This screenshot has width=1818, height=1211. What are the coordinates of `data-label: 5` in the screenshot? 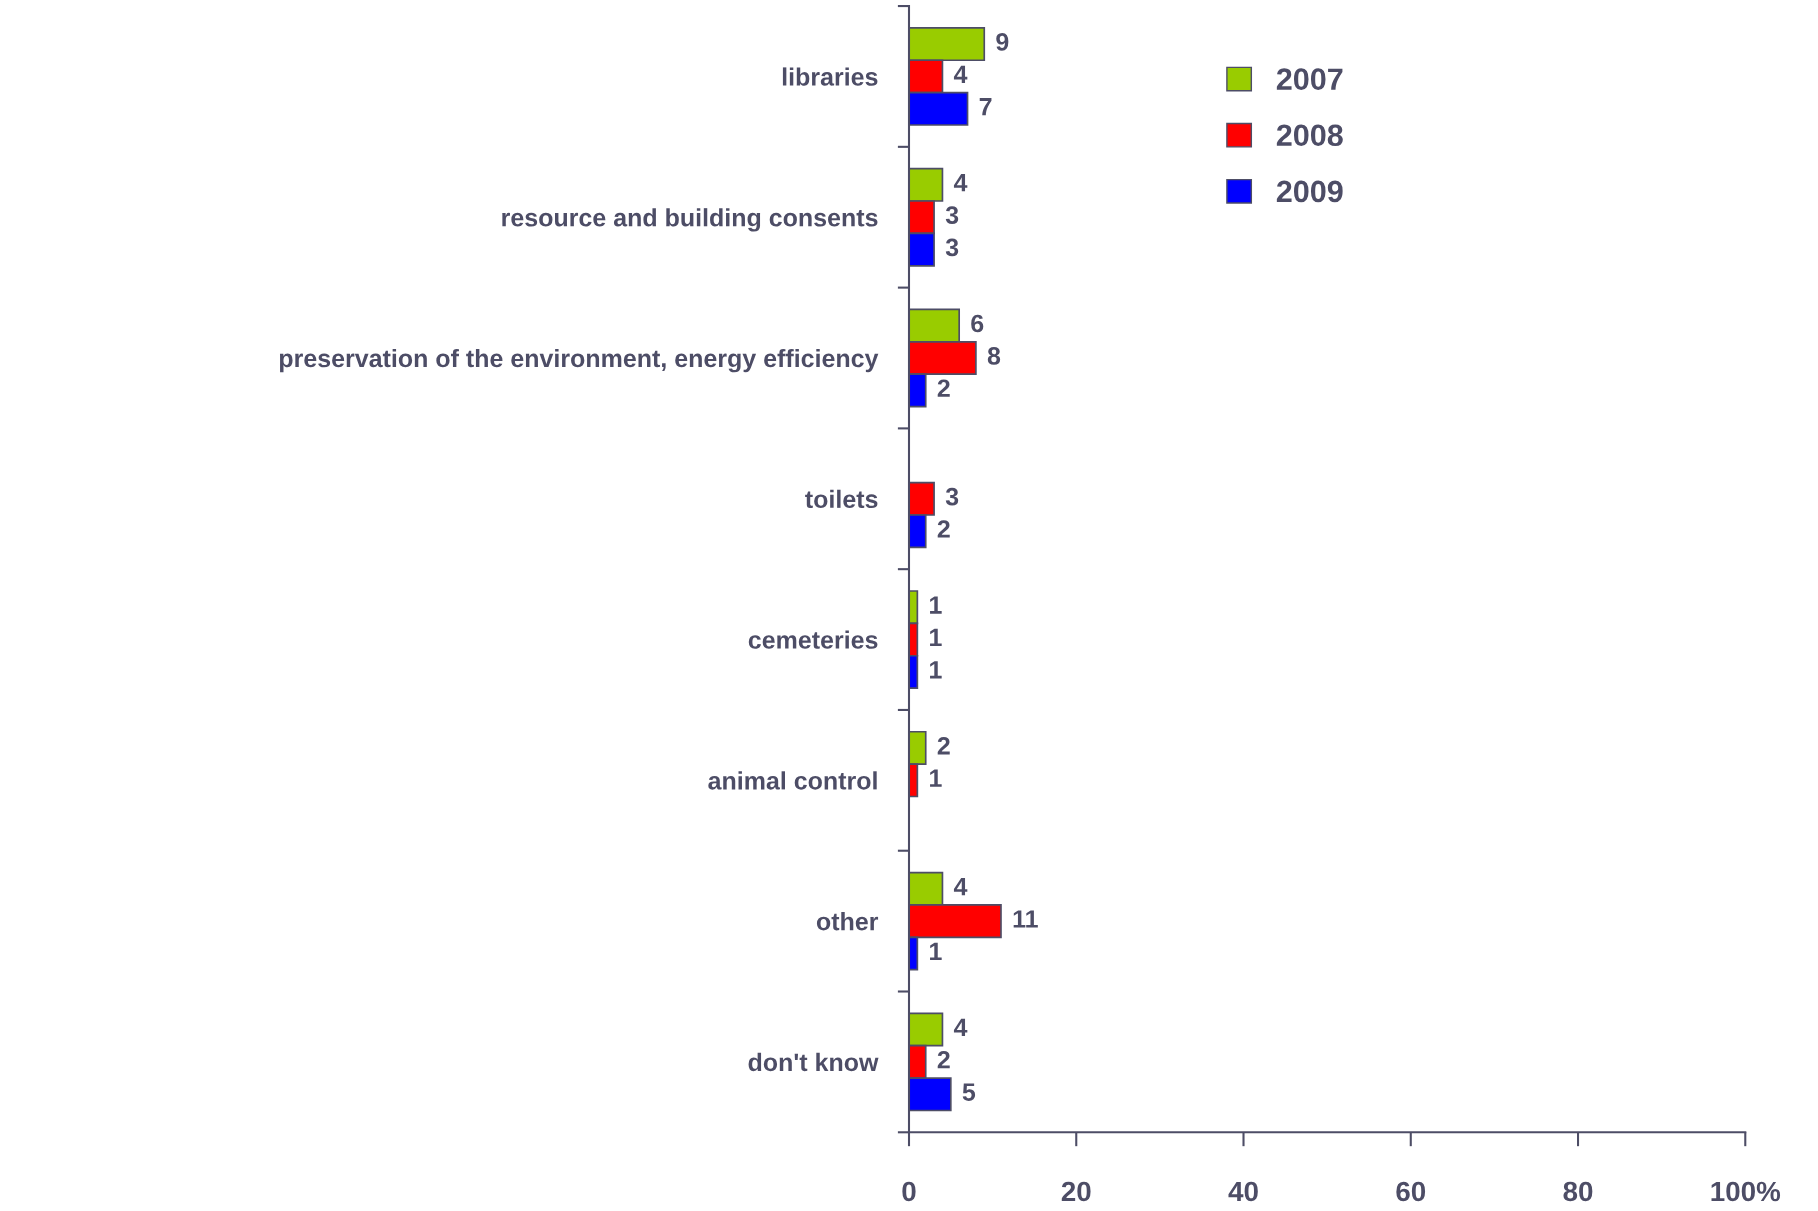 It's located at (969, 1092).